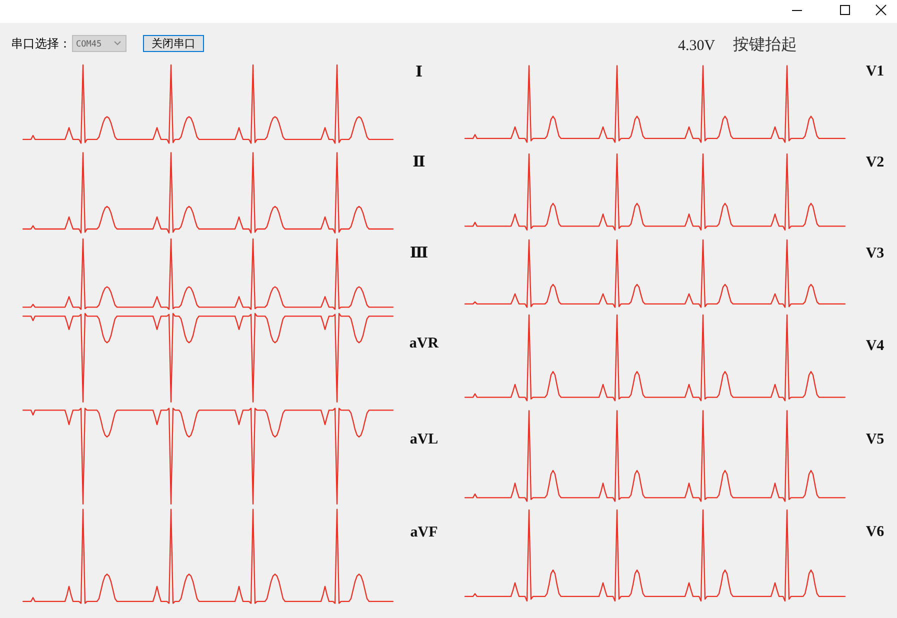  Describe the element at coordinates (419, 72) in the screenshot. I see `series-name: Ⅰ` at that location.